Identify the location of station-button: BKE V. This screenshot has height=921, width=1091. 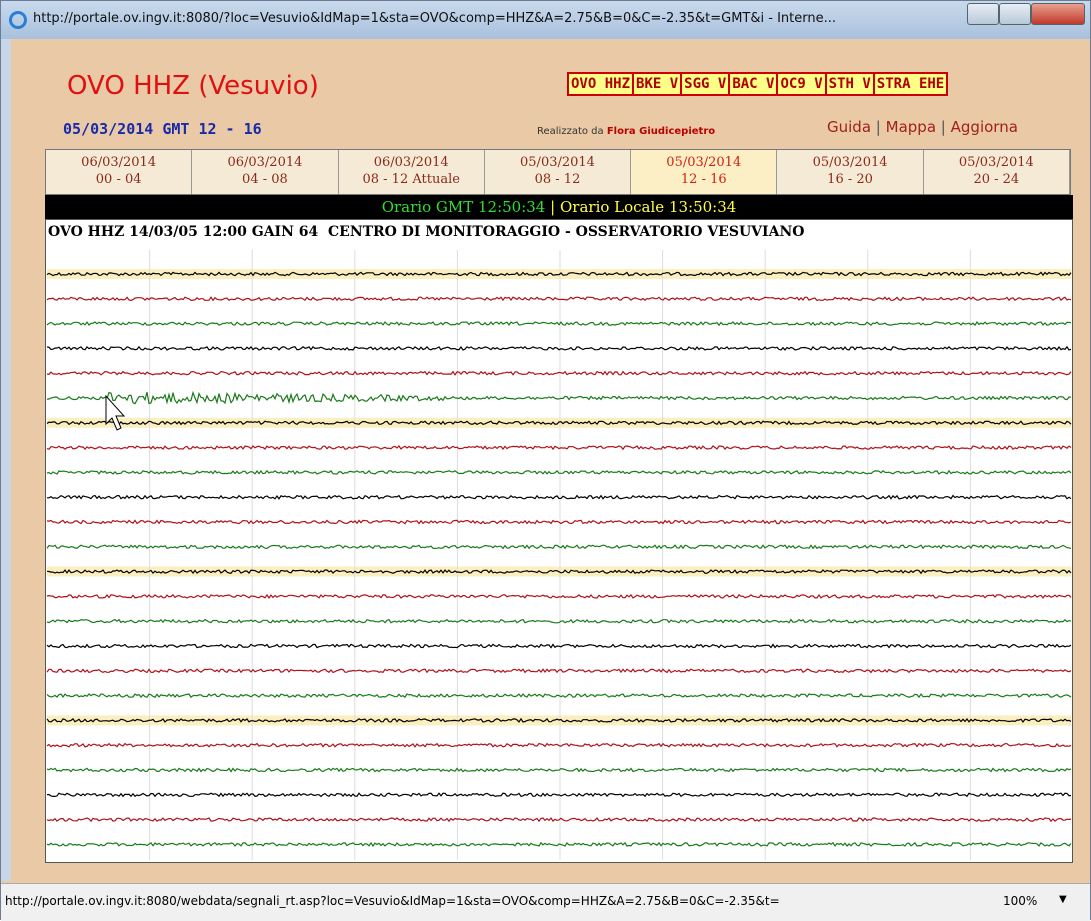
(657, 84).